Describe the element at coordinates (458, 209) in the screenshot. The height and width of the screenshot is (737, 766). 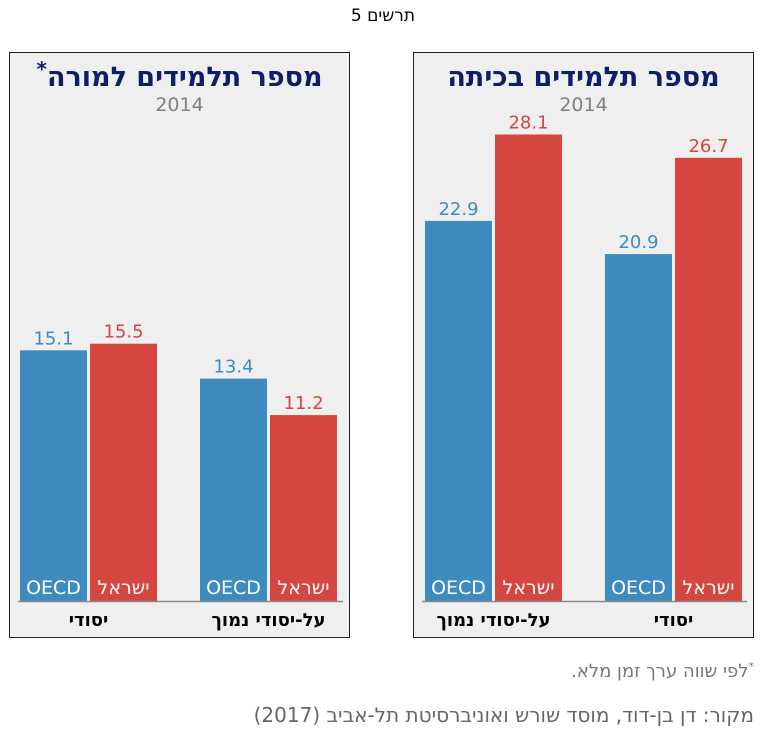
I see `bar-value-label: 22.9` at that location.